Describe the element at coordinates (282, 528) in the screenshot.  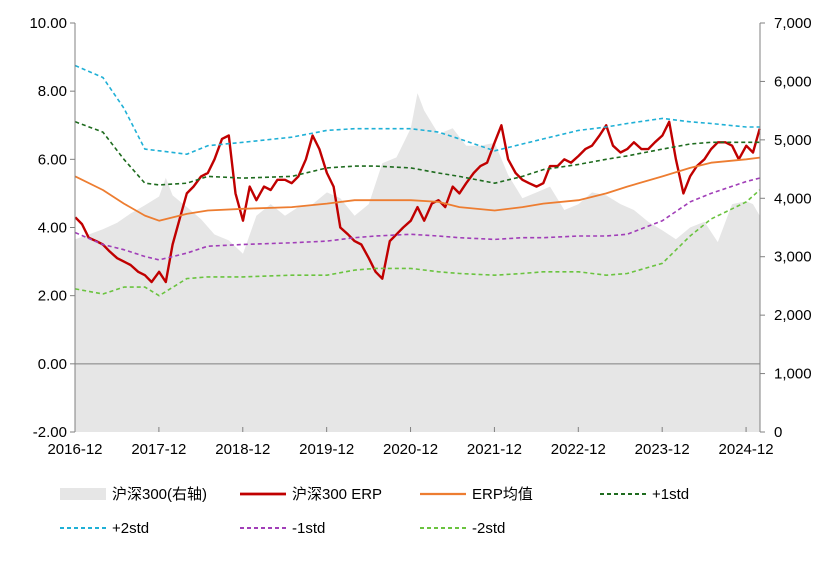
I see `legend-item: -1std` at that location.